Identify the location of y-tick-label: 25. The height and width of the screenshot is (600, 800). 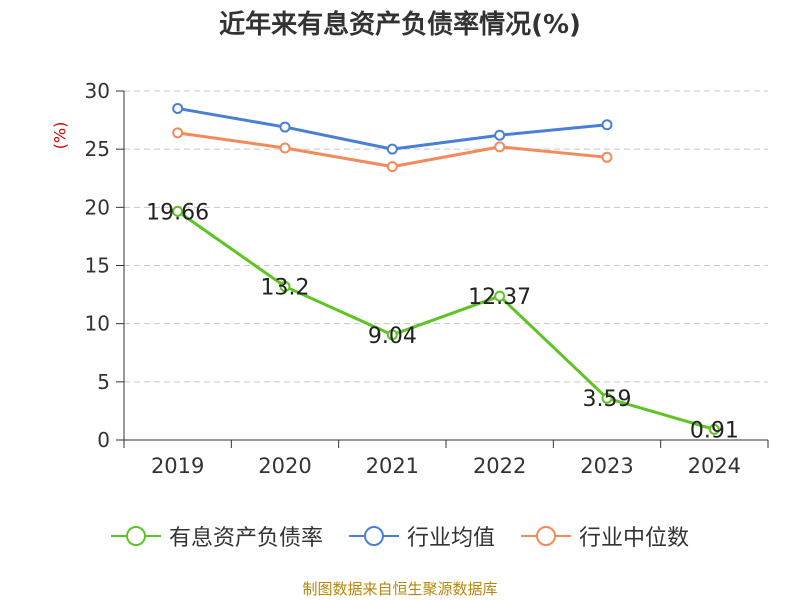
(97, 149).